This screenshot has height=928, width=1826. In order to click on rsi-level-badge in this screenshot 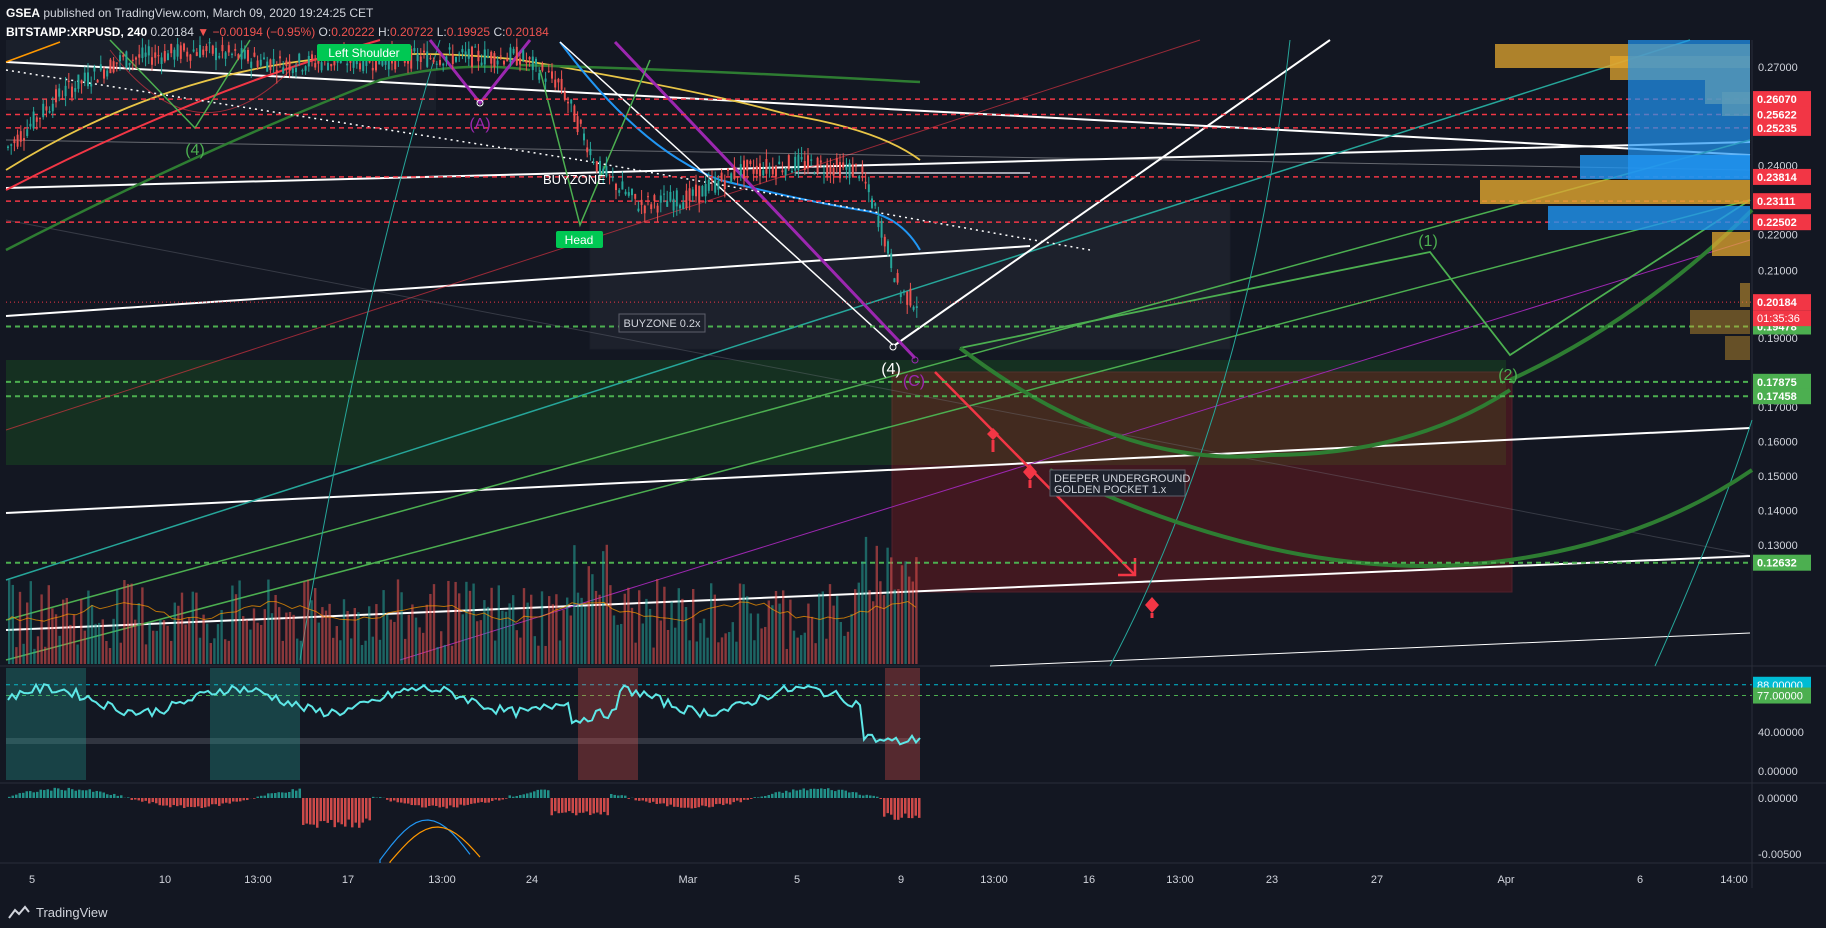, I will do `click(1782, 695)`.